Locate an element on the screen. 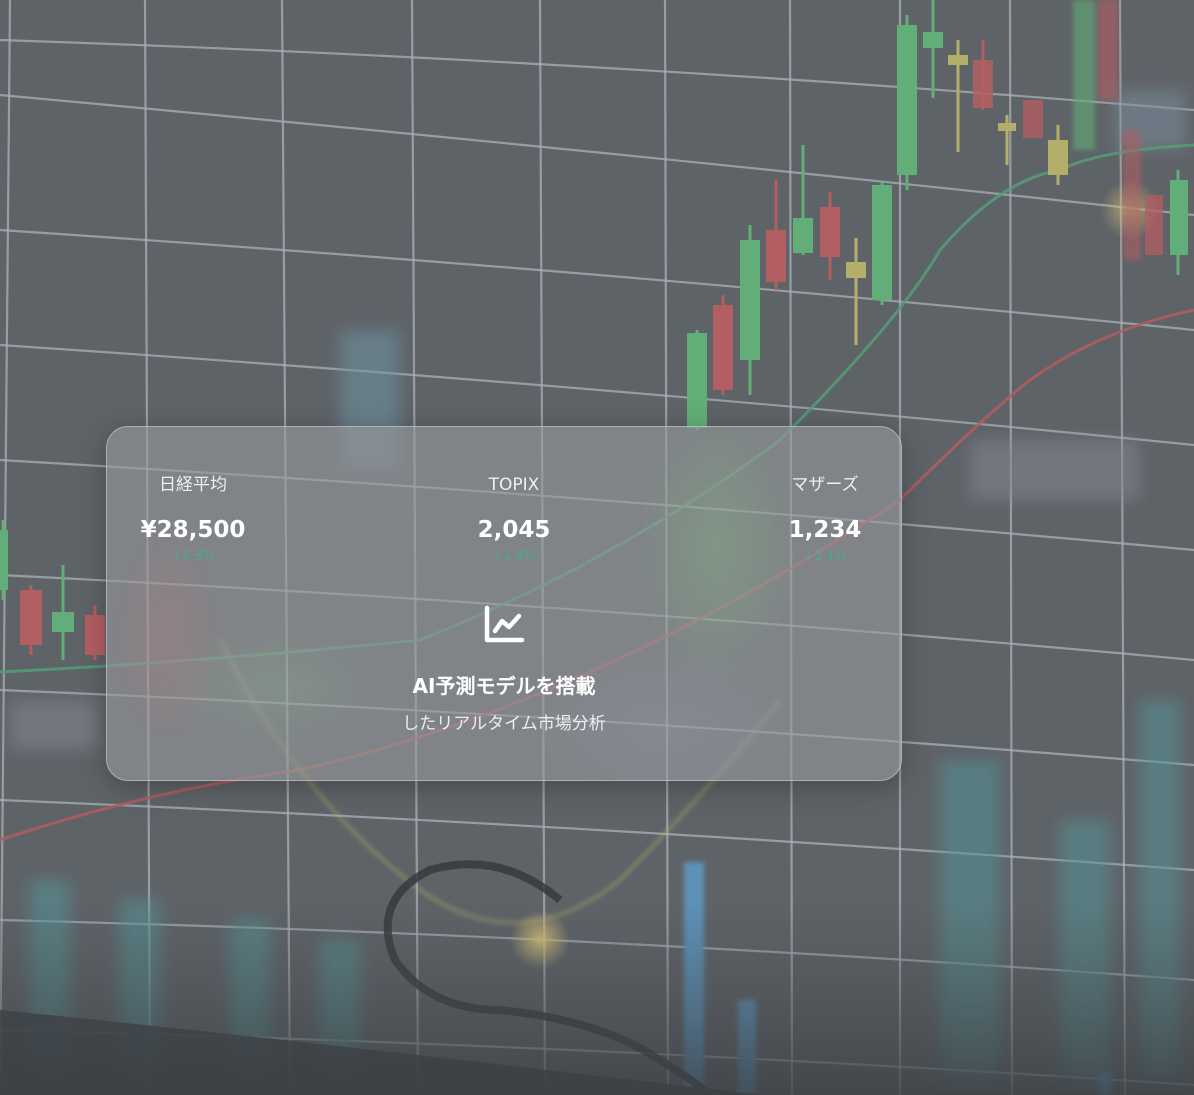 The height and width of the screenshot is (1095, 1194). market-name: マザーズ is located at coordinates (825, 485).